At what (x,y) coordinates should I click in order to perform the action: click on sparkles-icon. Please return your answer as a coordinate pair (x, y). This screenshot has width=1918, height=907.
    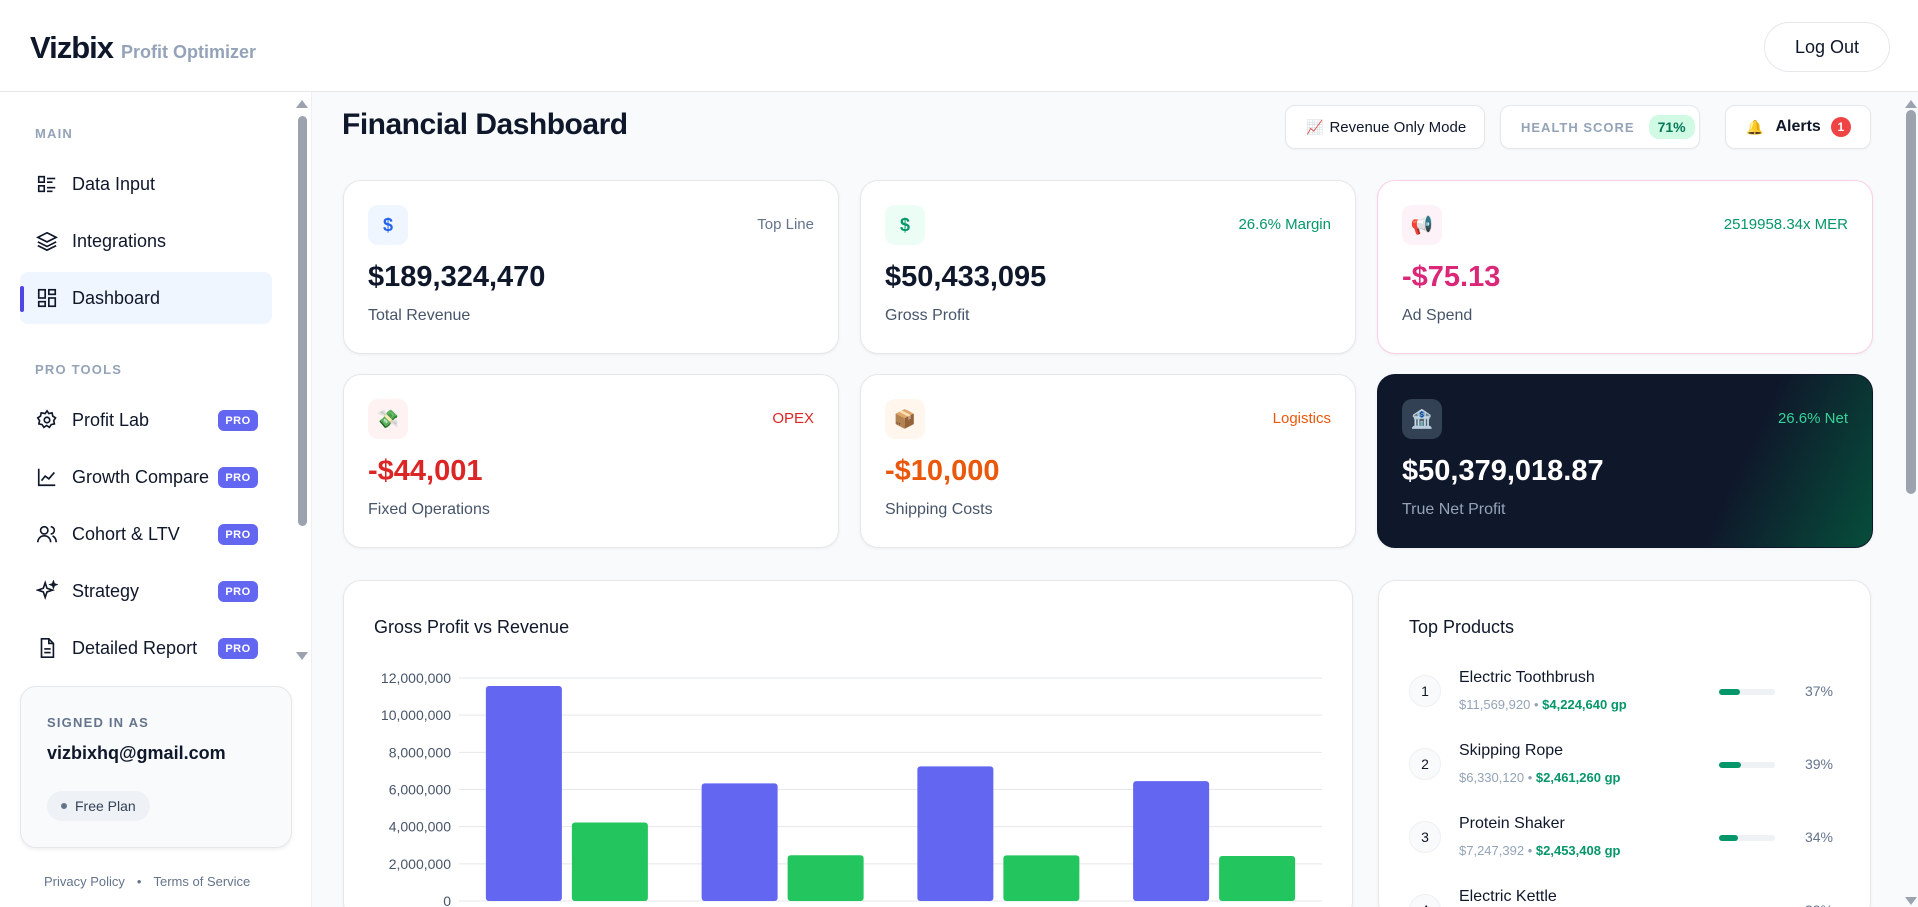
    Looking at the image, I should click on (47, 591).